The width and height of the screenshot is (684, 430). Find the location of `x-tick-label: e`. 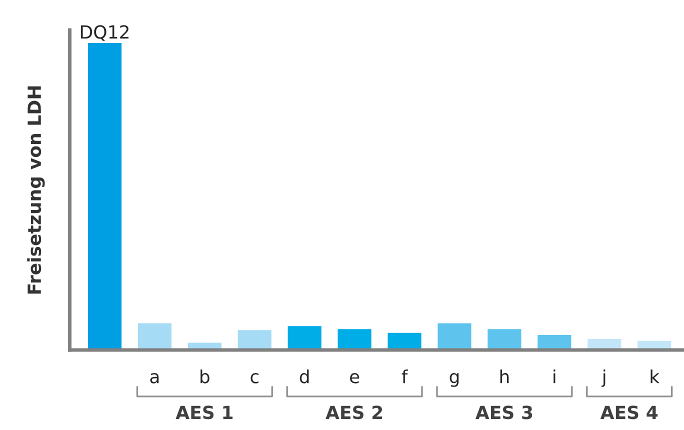

x-tick-label: e is located at coordinates (355, 378).